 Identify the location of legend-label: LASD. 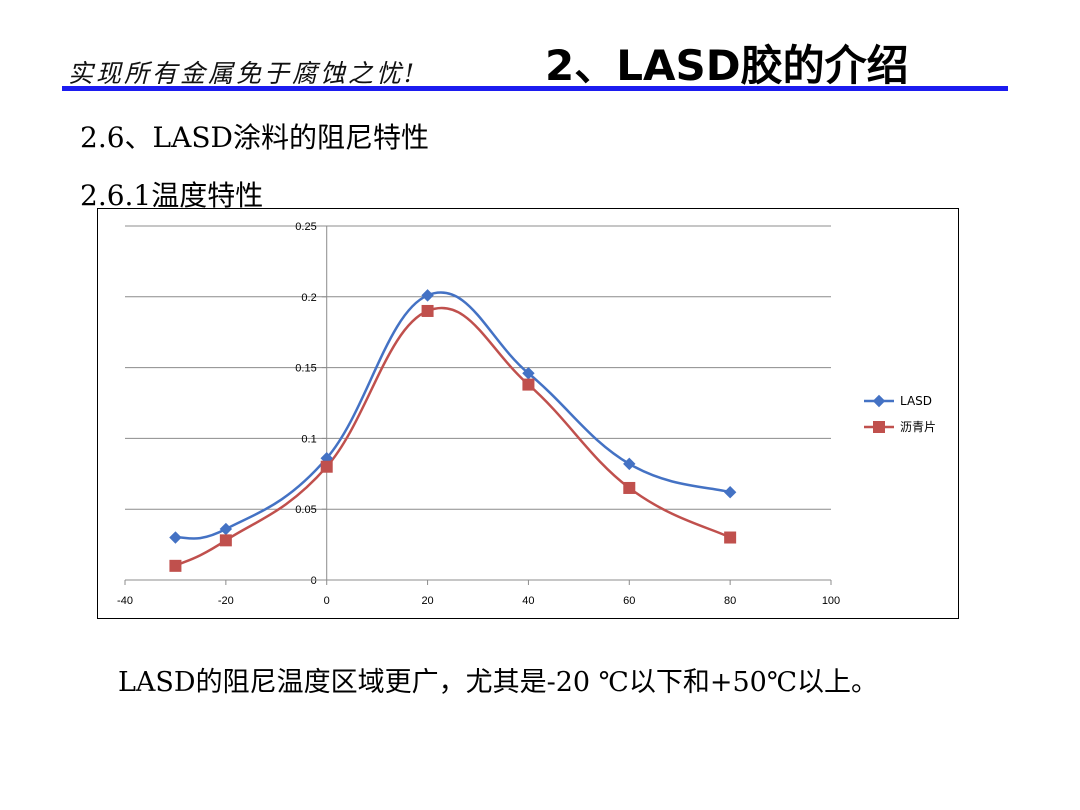
(916, 401).